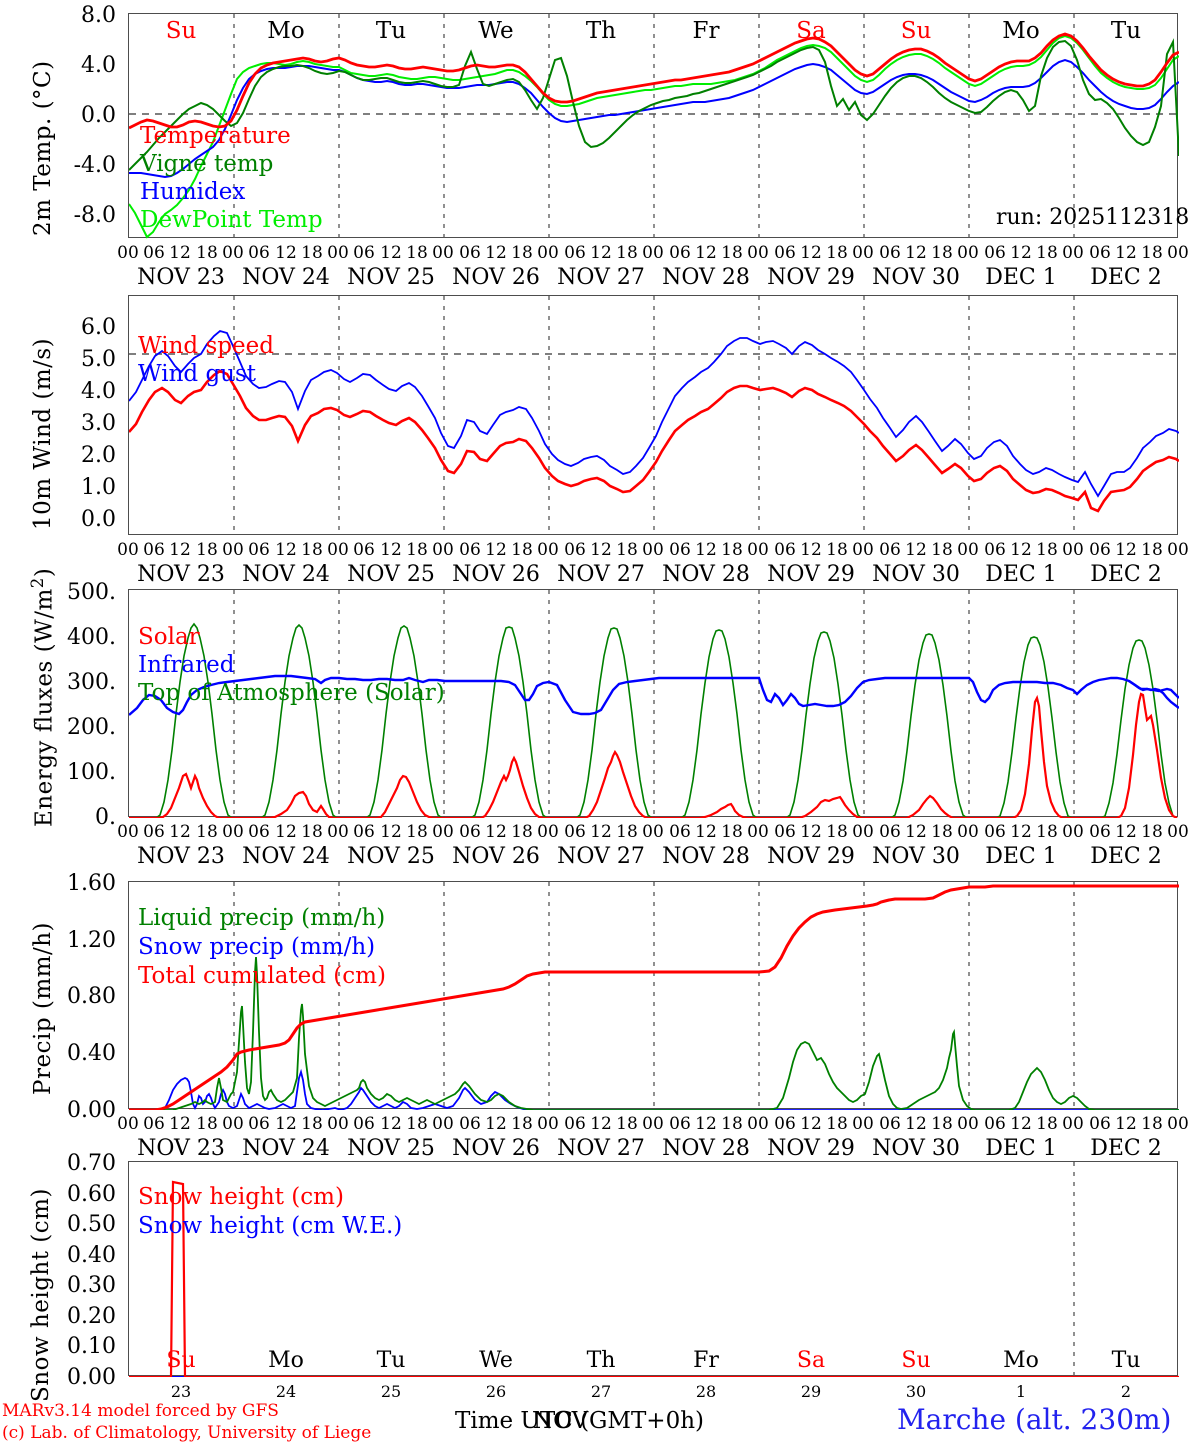 The height and width of the screenshot is (1444, 1194). What do you see at coordinates (197, 374) in the screenshot?
I see `legend-wind-gust: Wind gust` at bounding box center [197, 374].